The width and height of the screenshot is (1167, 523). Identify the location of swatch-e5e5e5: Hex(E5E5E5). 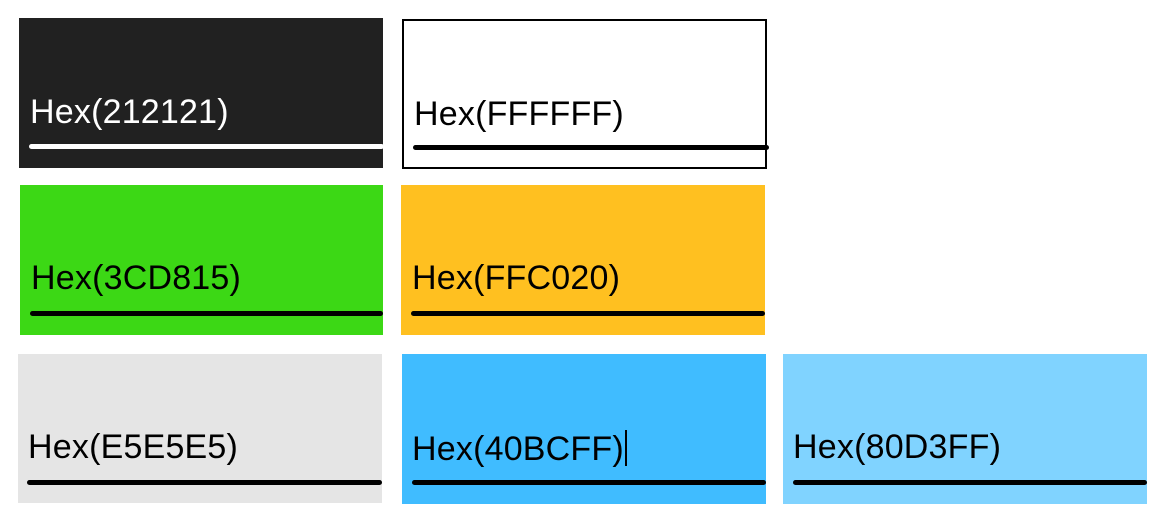
(200, 428).